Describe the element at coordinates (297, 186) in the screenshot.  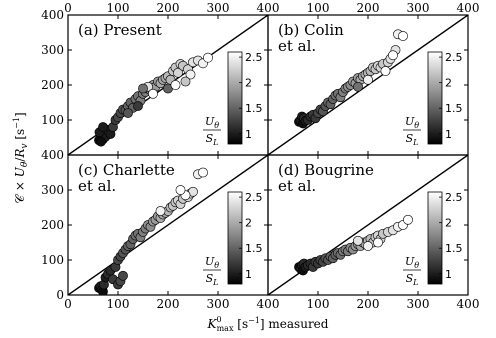
I see `panel-d-title: et al.` at that location.